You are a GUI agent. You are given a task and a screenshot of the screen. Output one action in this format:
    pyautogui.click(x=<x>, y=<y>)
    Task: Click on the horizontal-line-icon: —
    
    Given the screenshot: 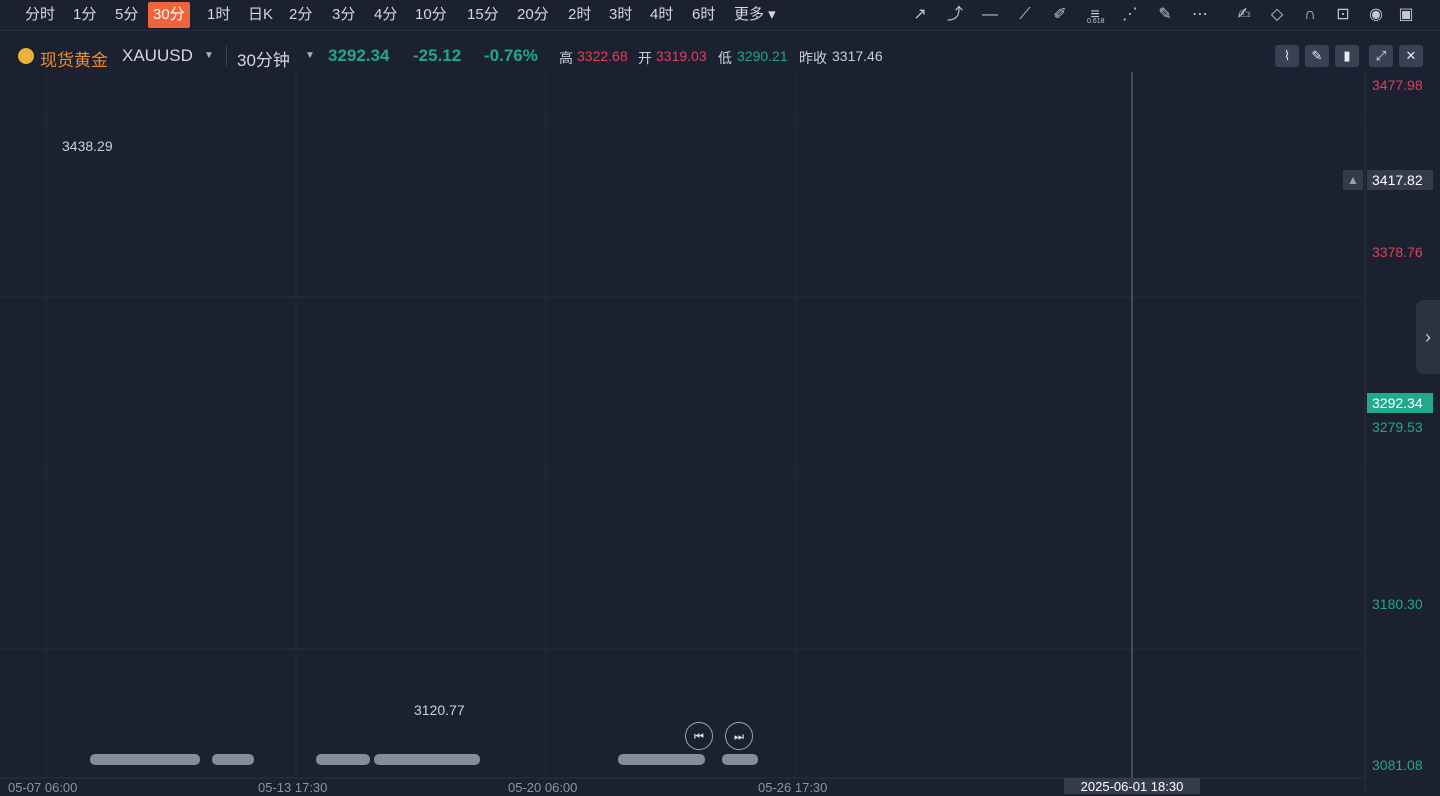 What is the action you would take?
    pyautogui.click(x=990, y=14)
    